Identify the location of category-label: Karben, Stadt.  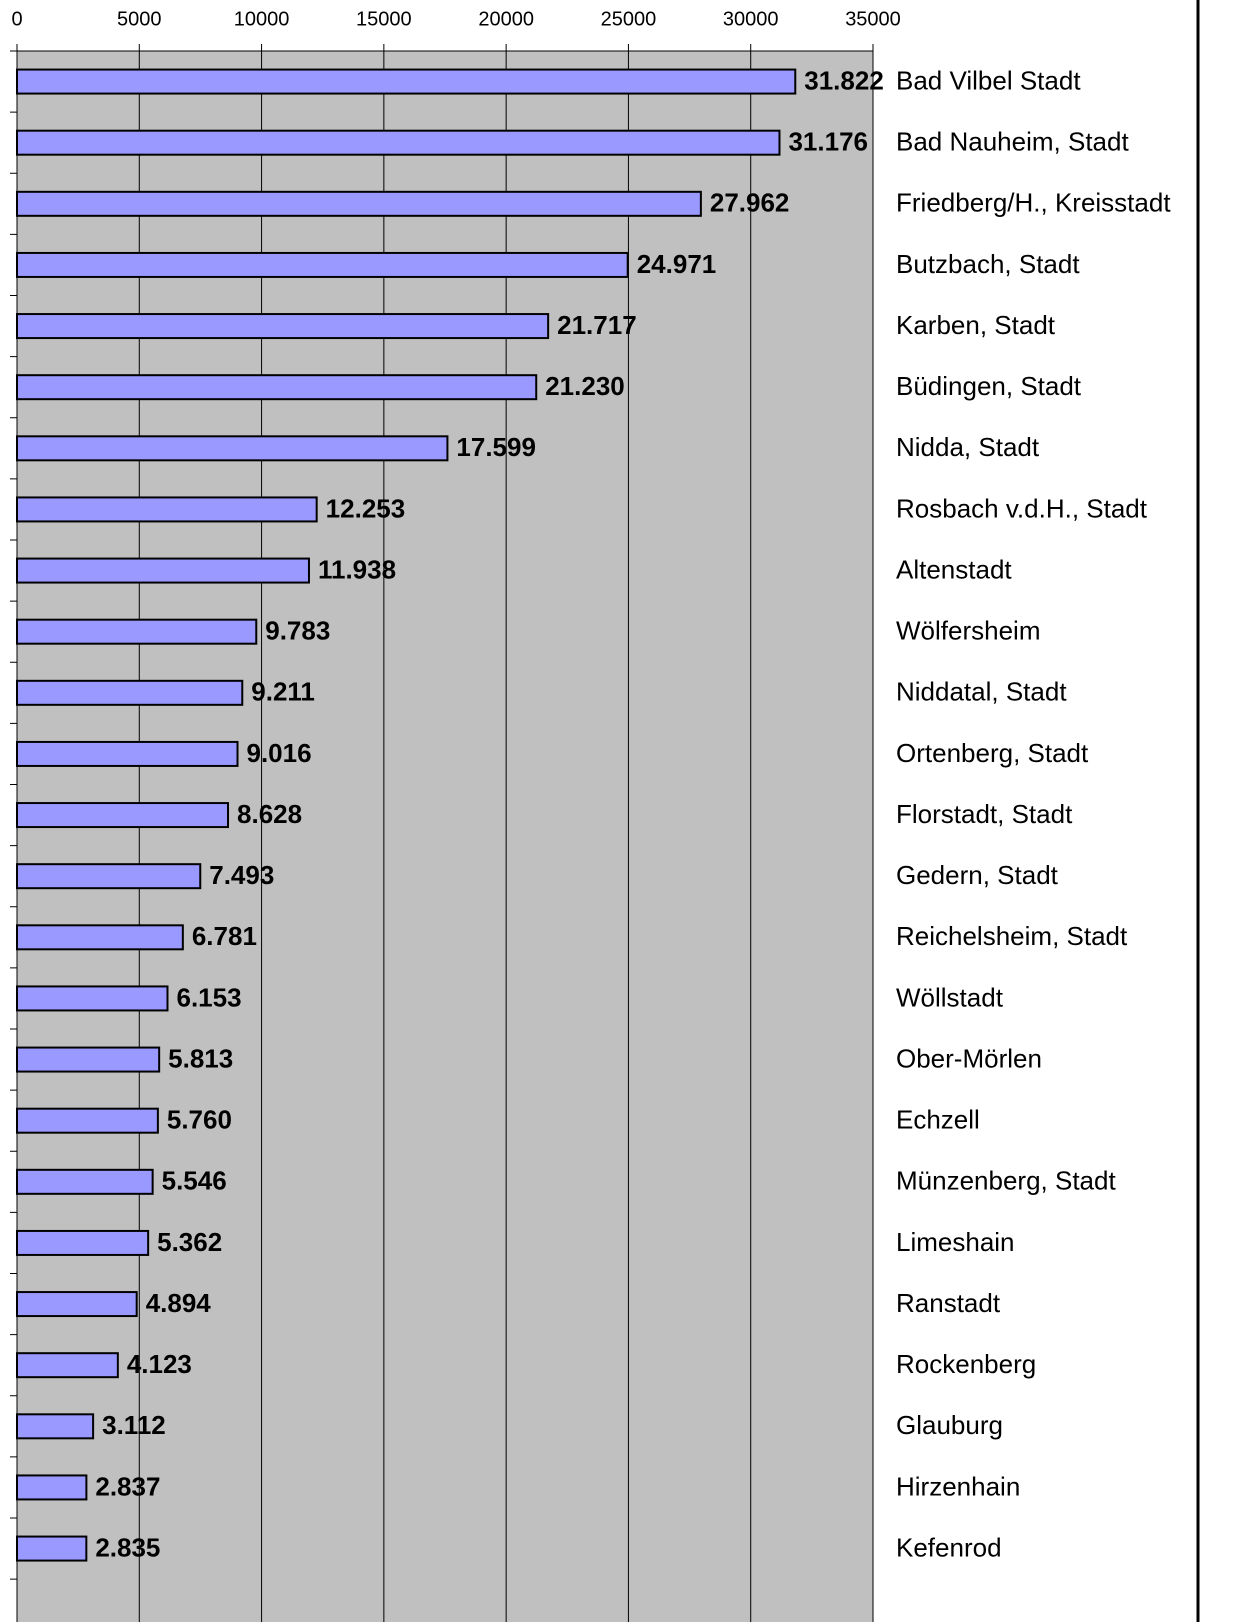
(976, 325).